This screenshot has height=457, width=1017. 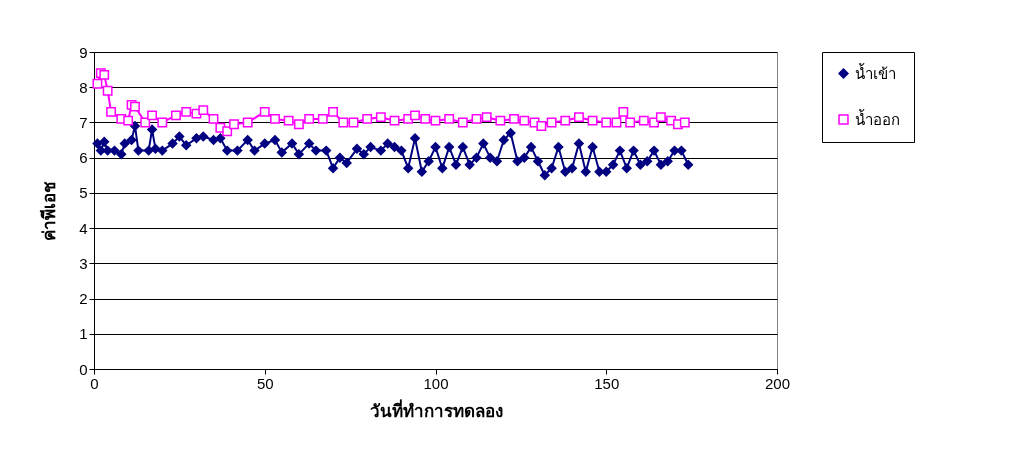 I want to click on y-tick-label: 6, so click(x=83, y=158).